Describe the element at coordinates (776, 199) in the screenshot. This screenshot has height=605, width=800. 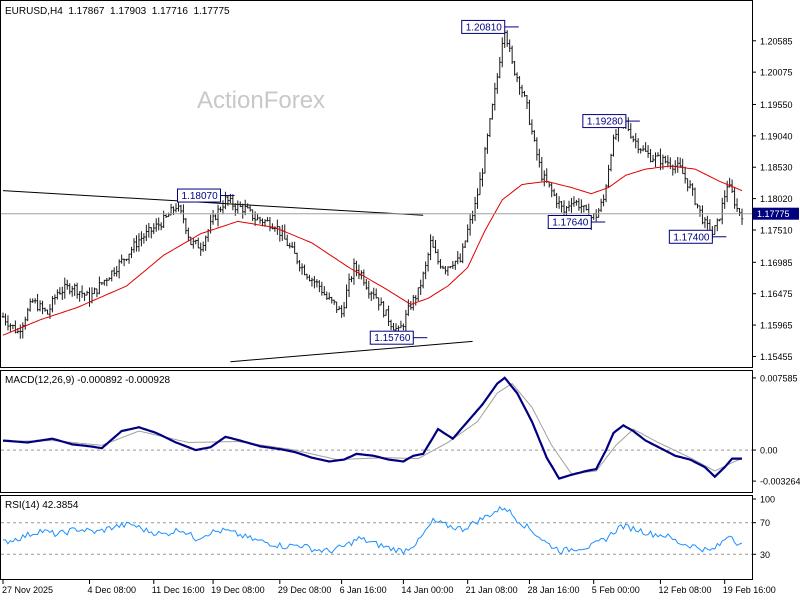
I see `price-tick-label: 1.18020` at that location.